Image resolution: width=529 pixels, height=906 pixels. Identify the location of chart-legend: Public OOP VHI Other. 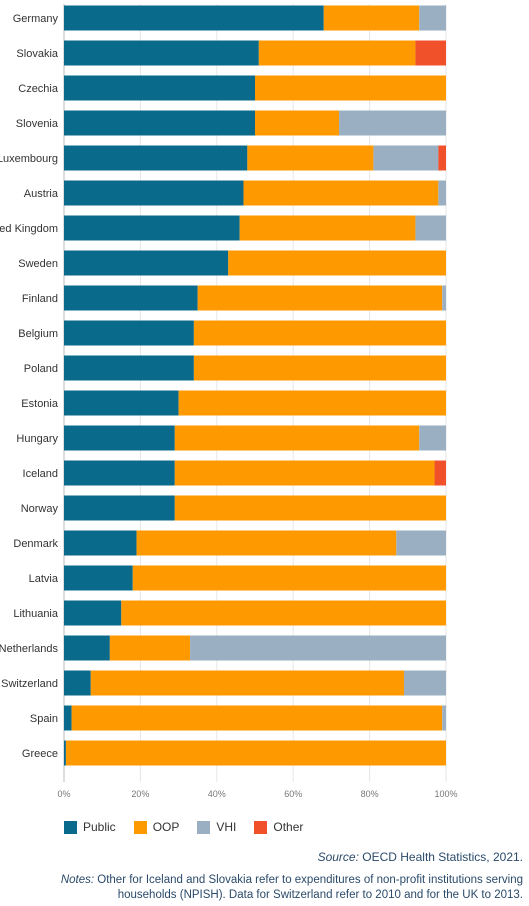
(192, 827).